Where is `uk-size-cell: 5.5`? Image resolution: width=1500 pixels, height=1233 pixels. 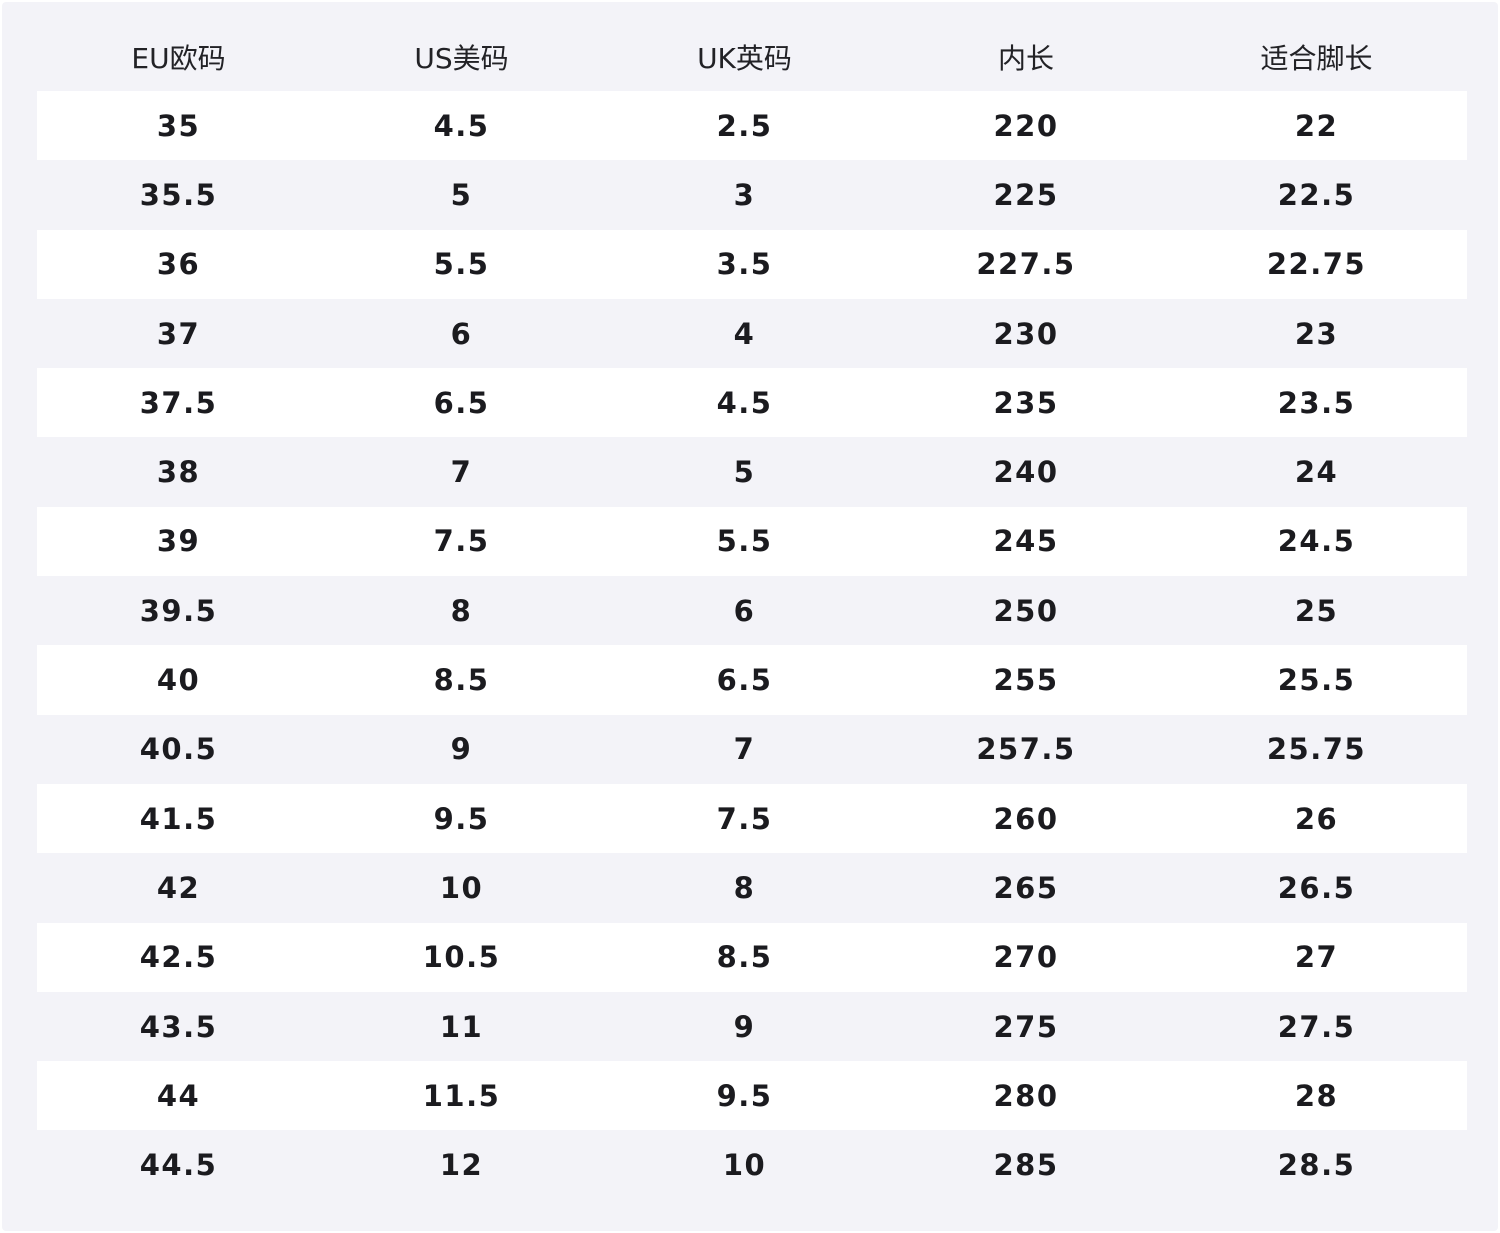 uk-size-cell: 5.5 is located at coordinates (744, 541).